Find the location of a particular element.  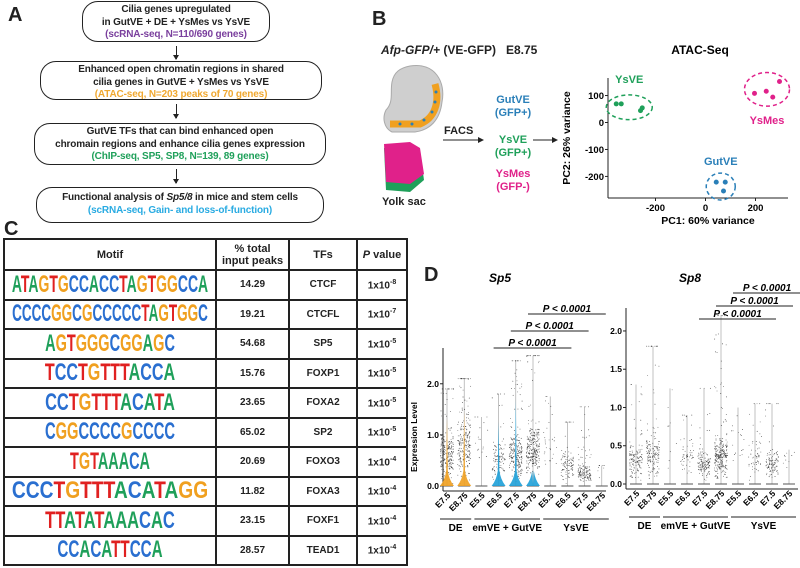

header-pvalue: P value is located at coordinates (382, 254).